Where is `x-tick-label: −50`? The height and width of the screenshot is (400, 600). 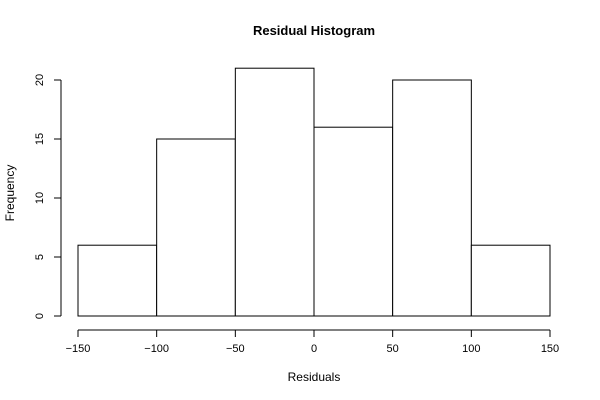
x-tick-label: −50 is located at coordinates (235, 349).